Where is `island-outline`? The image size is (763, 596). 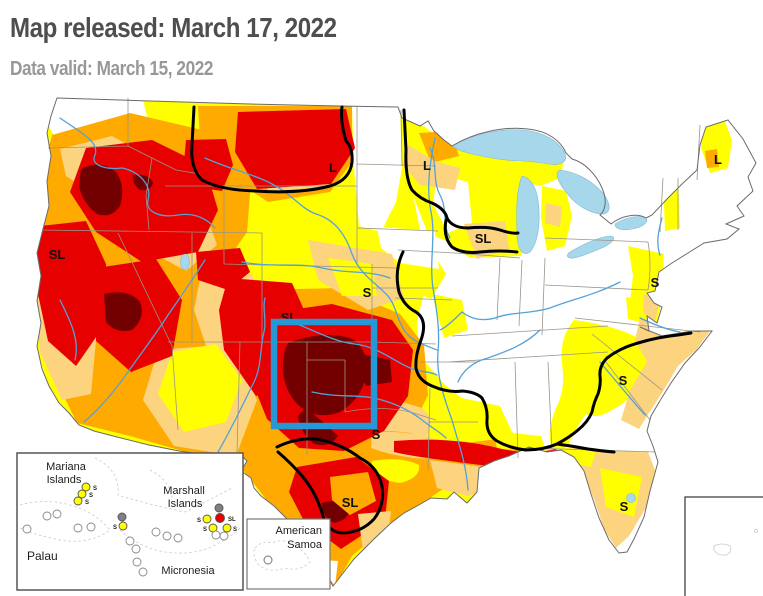
island-outline is located at coordinates (722, 549).